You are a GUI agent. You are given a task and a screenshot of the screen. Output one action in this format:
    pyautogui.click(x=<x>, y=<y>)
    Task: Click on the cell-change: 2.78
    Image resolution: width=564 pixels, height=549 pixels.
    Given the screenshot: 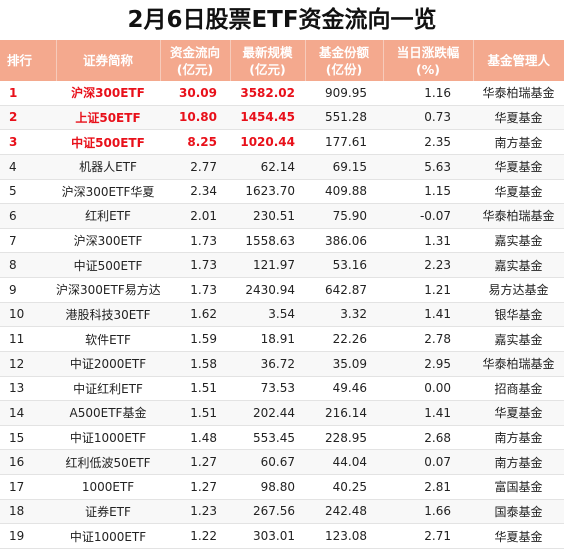 What is the action you would take?
    pyautogui.click(x=428, y=339)
    